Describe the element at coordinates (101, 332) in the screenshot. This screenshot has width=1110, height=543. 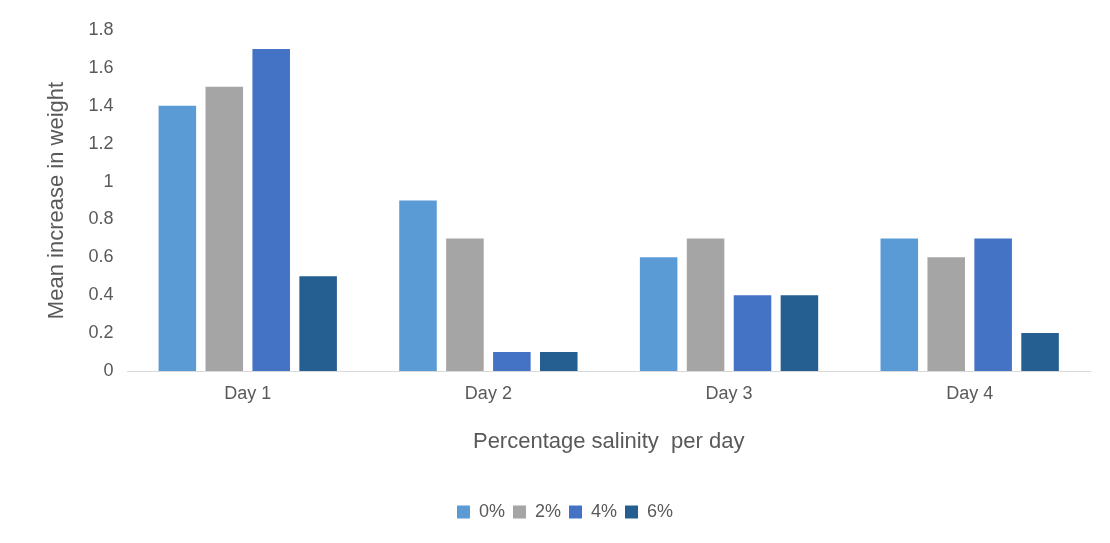
I see `y-tick-label: 0.2` at that location.